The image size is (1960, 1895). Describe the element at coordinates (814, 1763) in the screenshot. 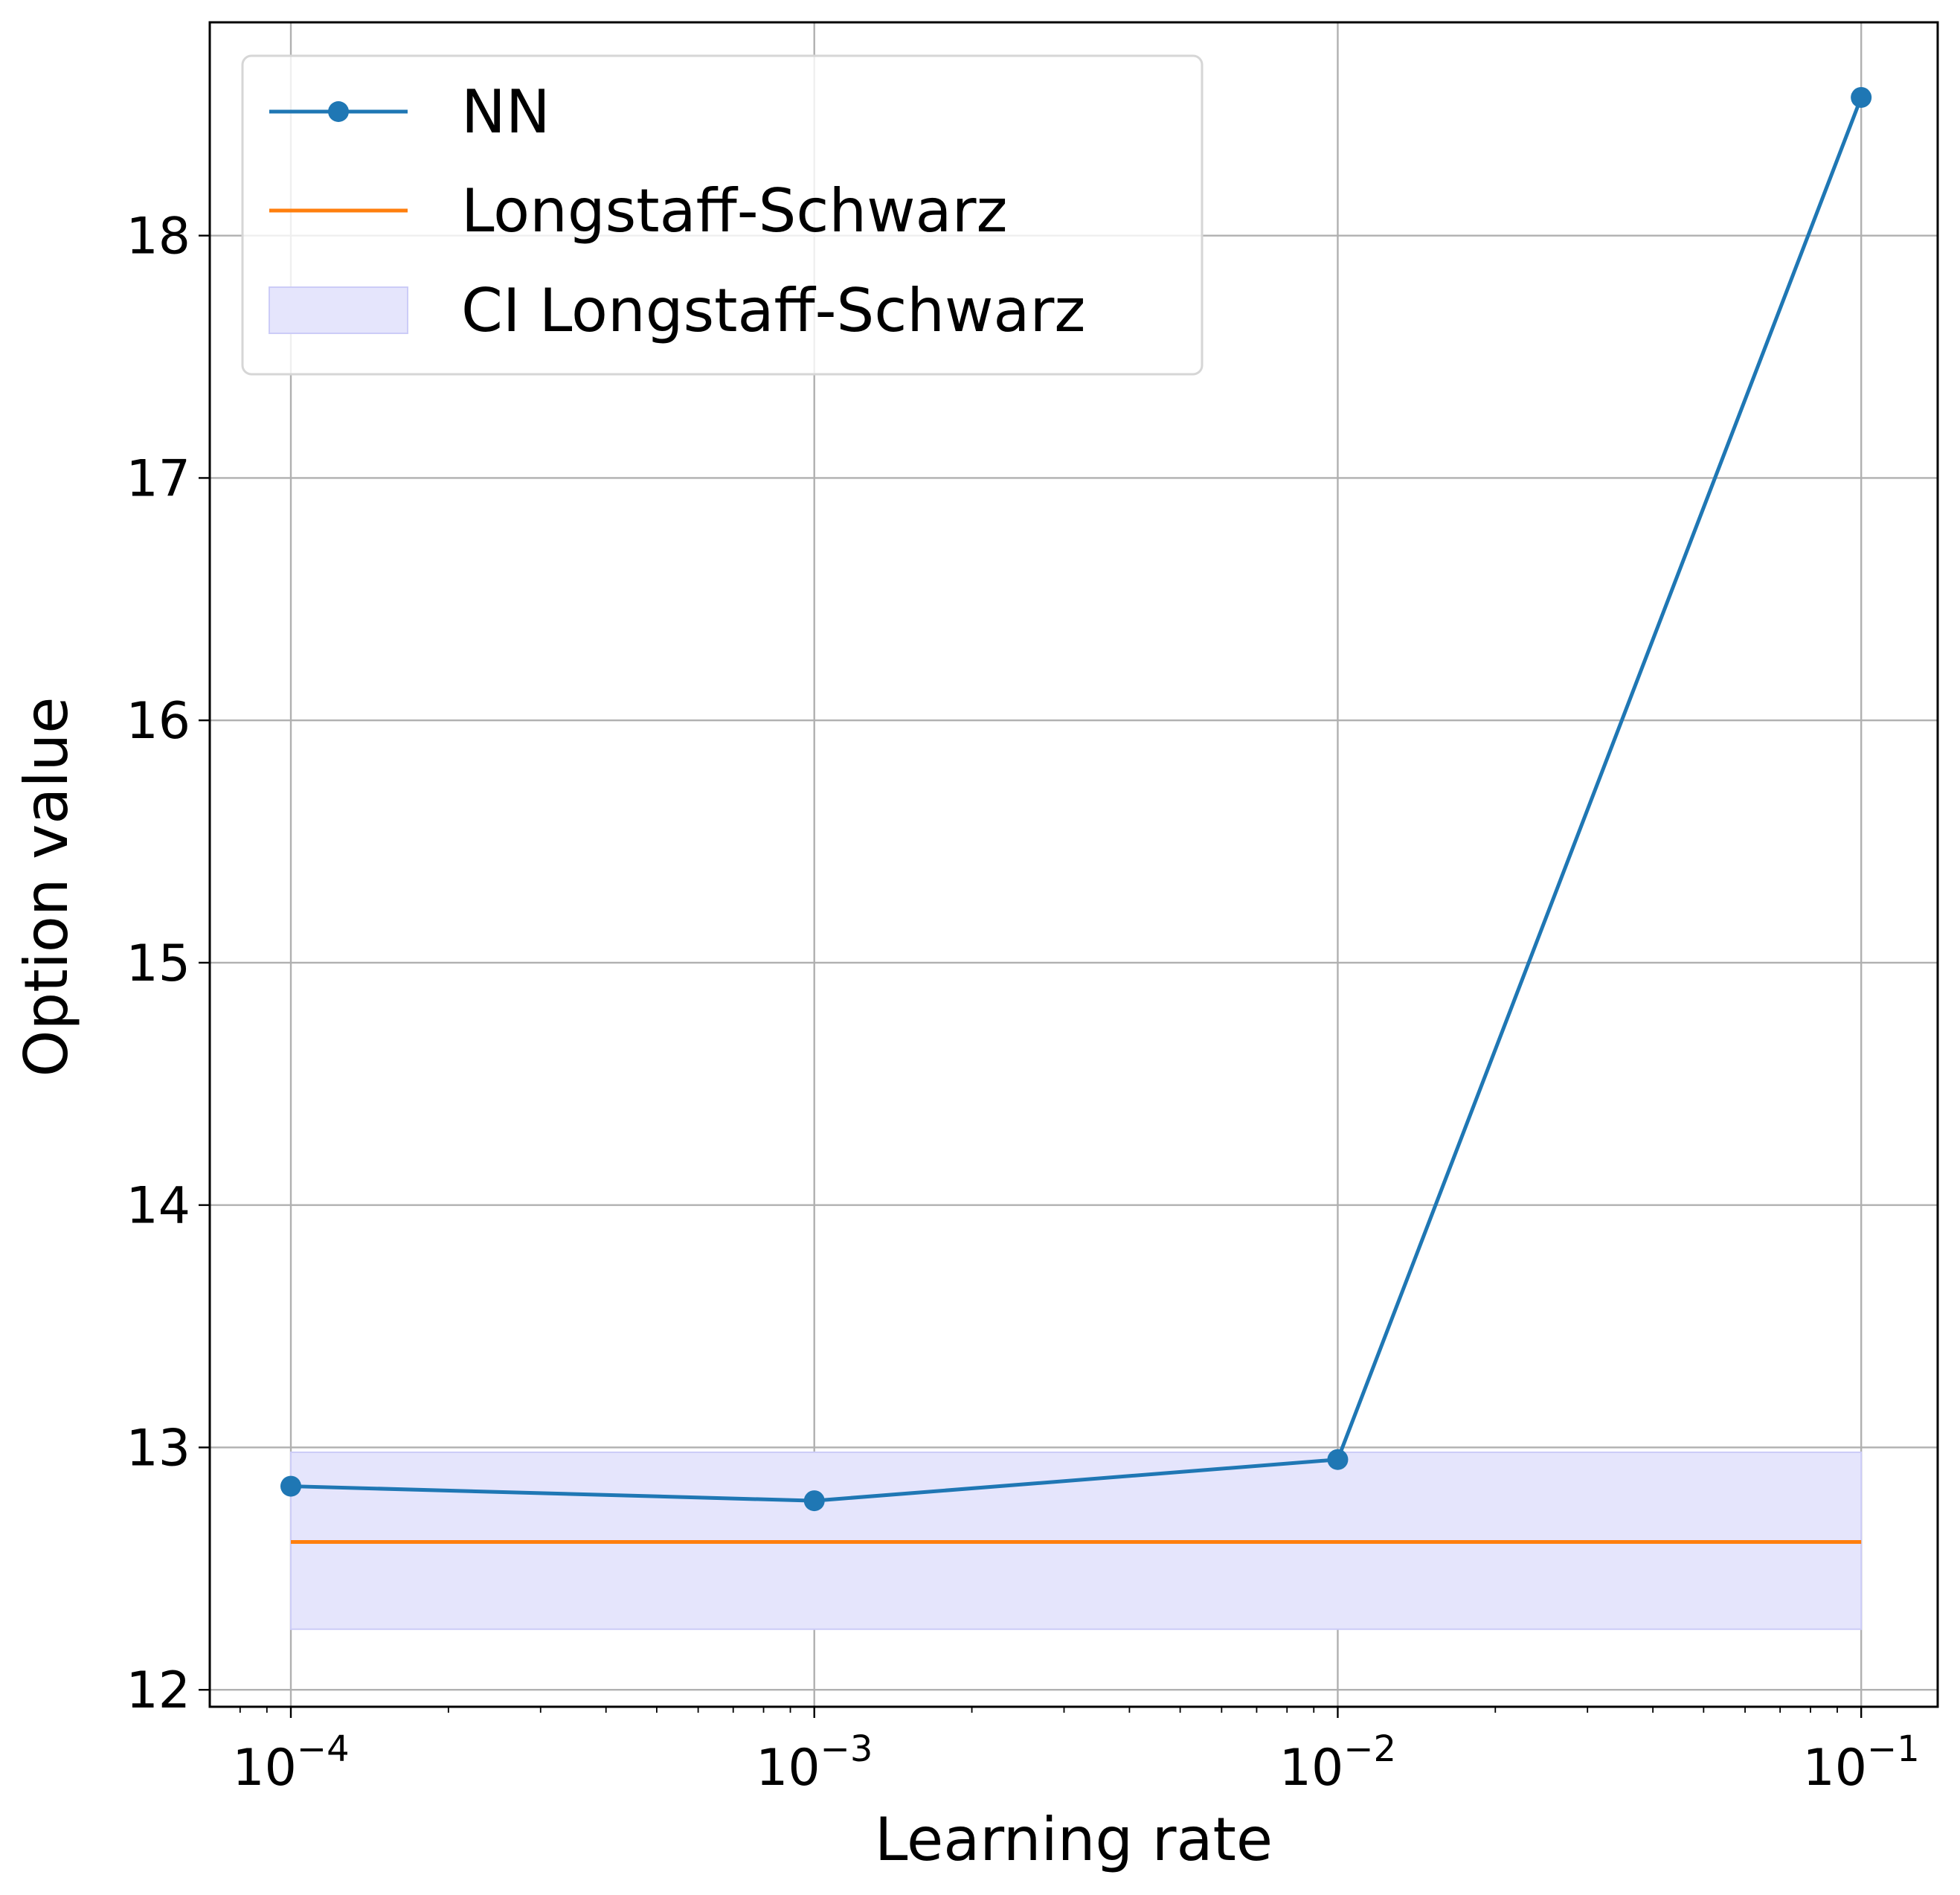

I see `x-tick-label: 10⁻³` at that location.